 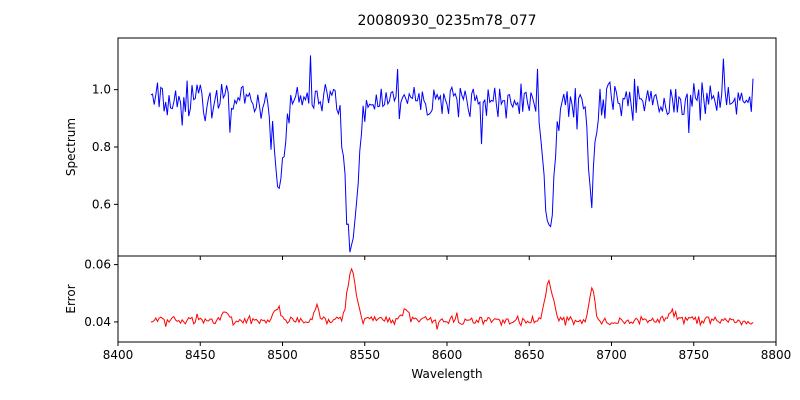 What do you see at coordinates (446, 374) in the screenshot?
I see `x-axis-label: Wavelength` at bounding box center [446, 374].